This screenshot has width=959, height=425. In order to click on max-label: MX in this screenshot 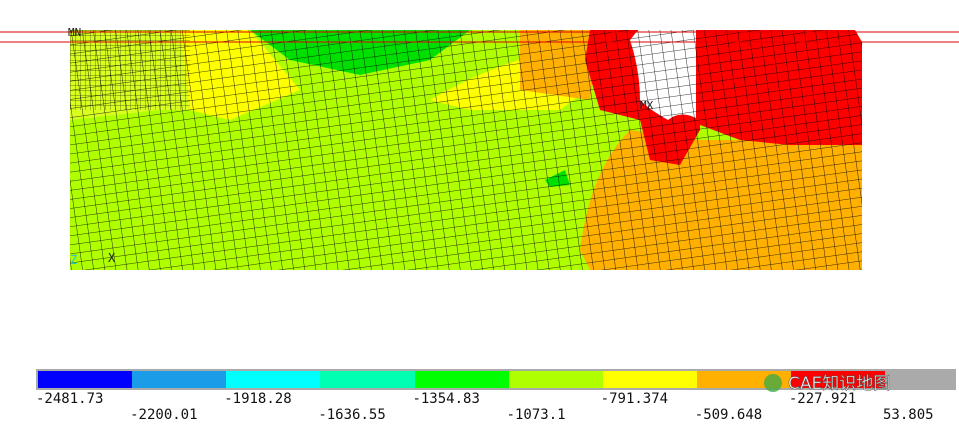, I will do `click(647, 105)`.